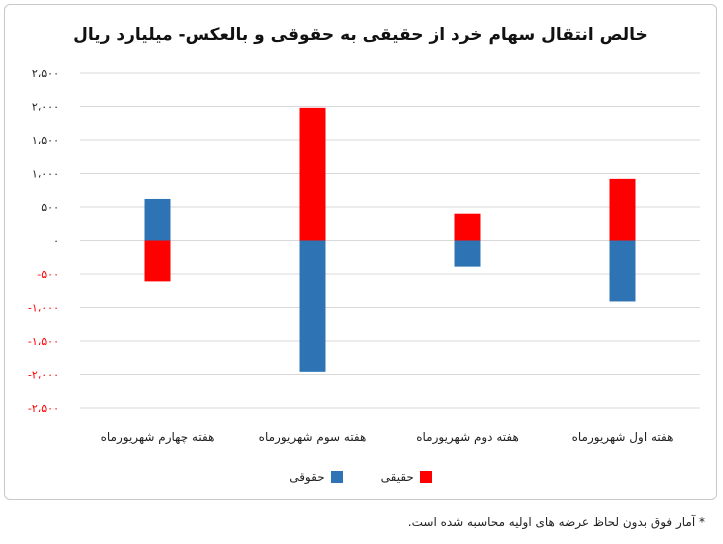 The image size is (723, 544). I want to click on legend-label-series-0: حقیقی, so click(397, 477).